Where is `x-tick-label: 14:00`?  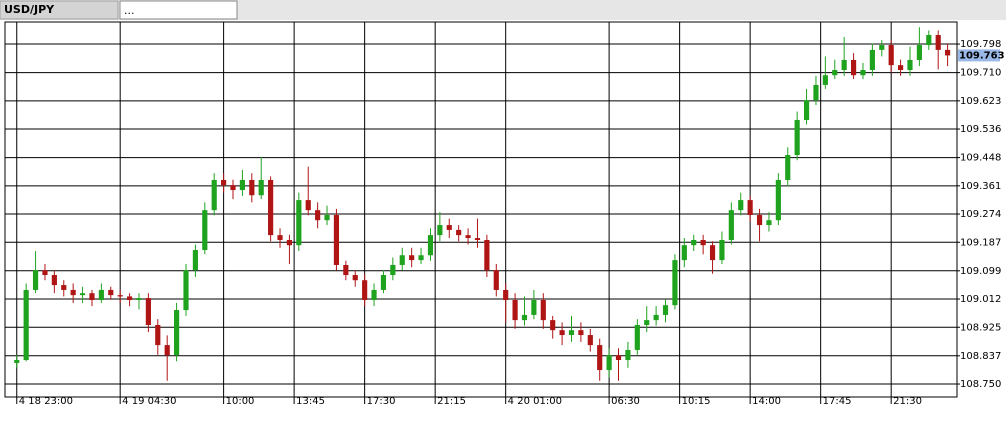 x-tick-label: 14:00 is located at coordinates (766, 401).